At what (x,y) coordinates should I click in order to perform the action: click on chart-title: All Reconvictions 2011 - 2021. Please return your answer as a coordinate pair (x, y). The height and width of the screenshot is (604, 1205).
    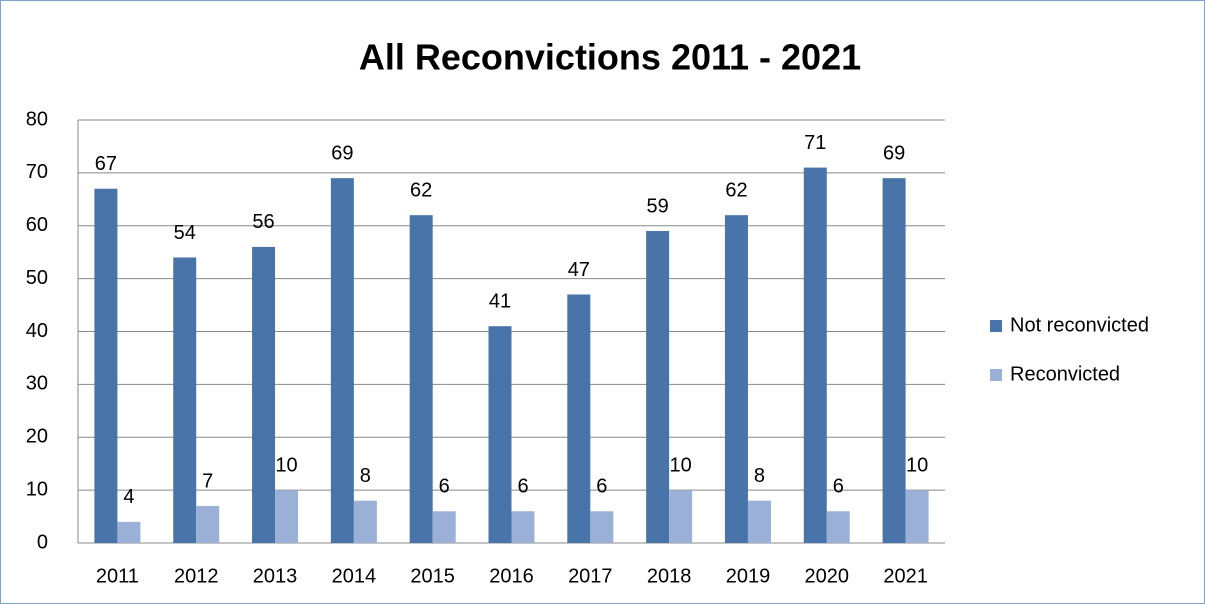
    Looking at the image, I should click on (610, 57).